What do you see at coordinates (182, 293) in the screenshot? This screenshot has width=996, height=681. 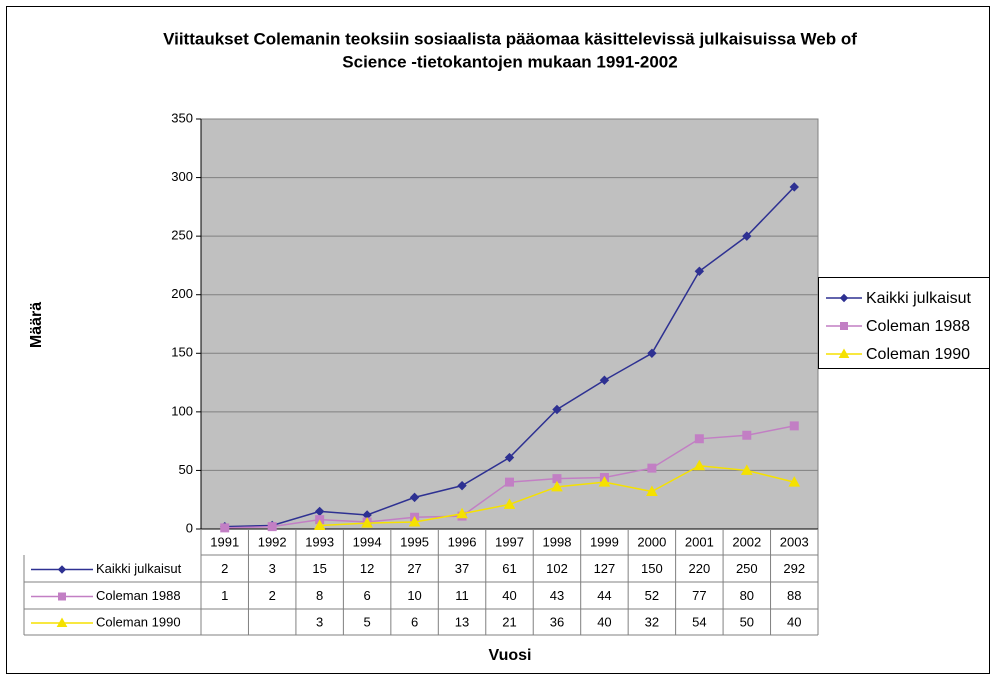 I see `y-tick-label: 200` at bounding box center [182, 293].